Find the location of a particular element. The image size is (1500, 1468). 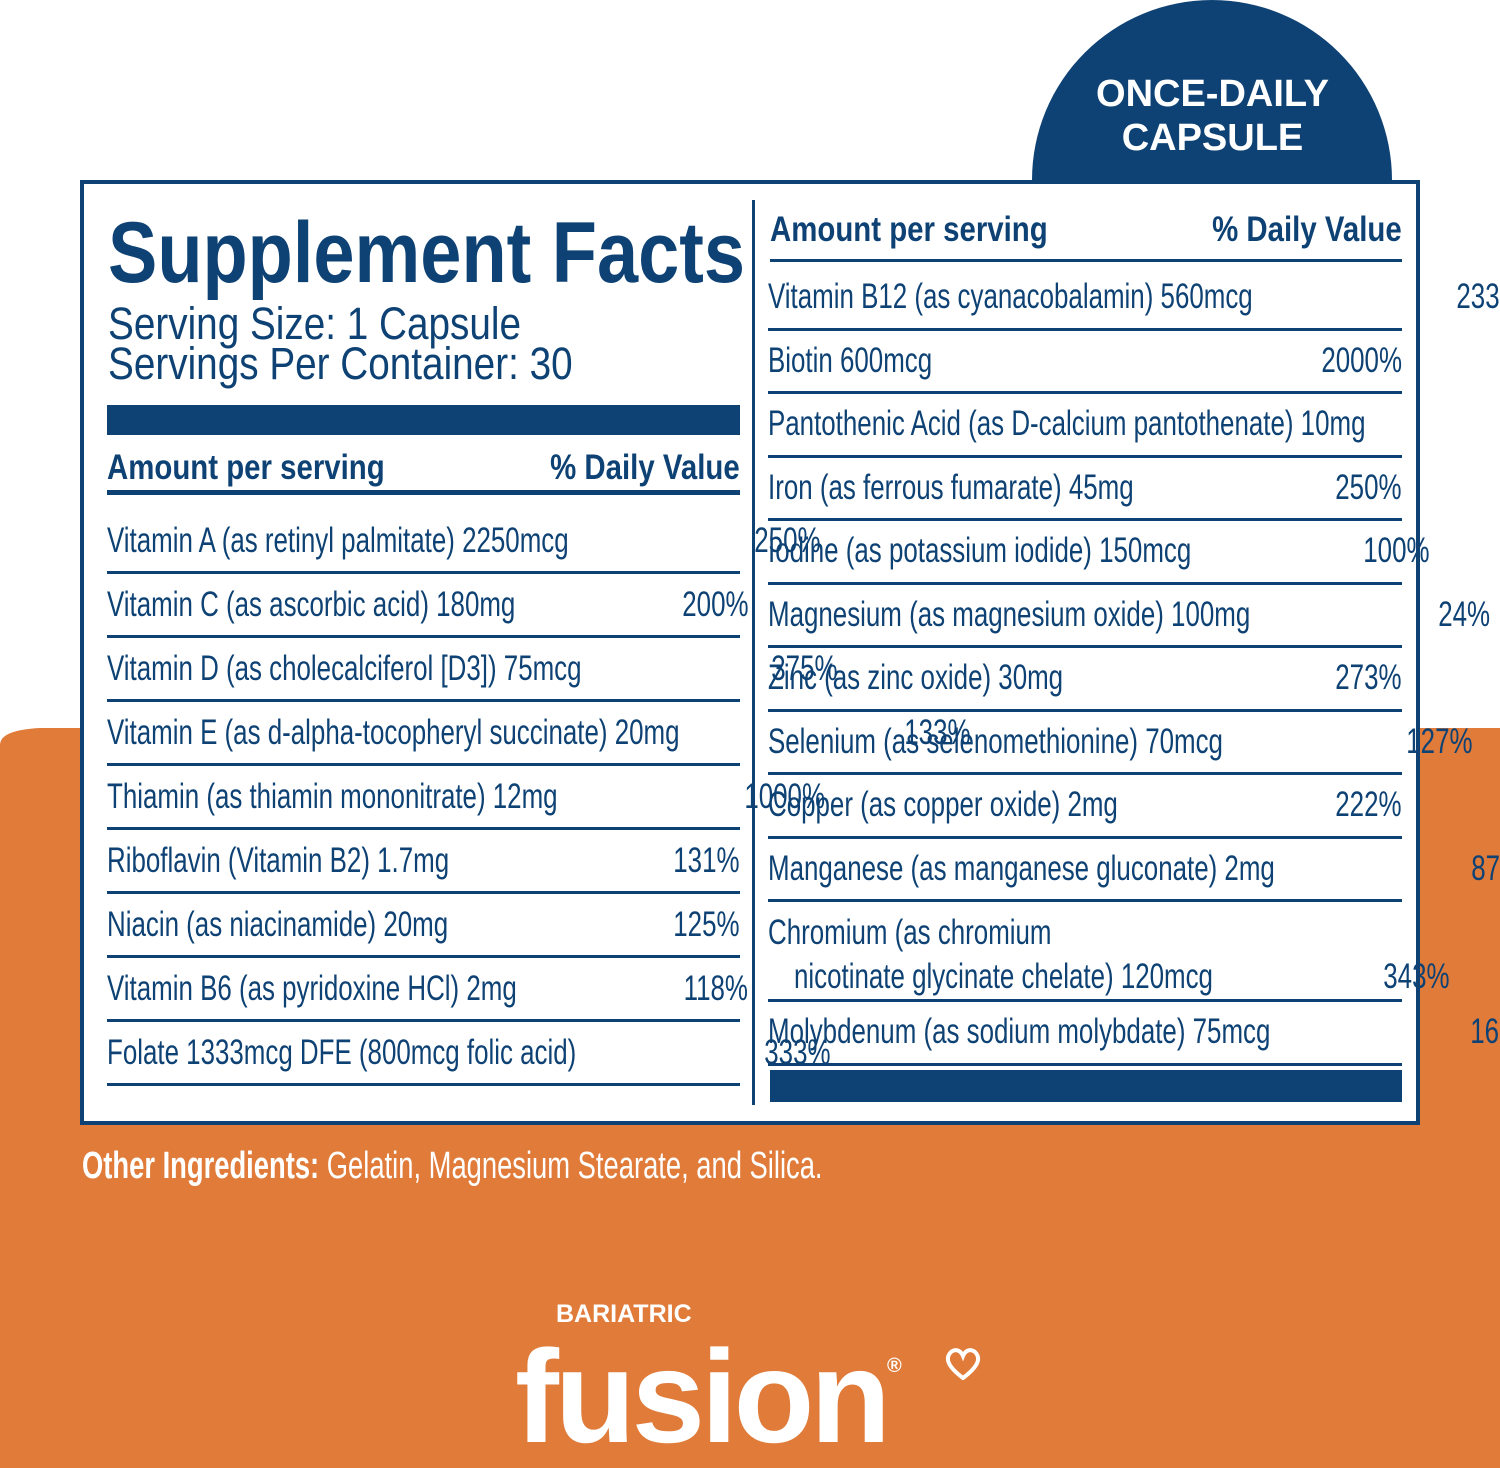

other-ingredients-text: Gelatin, Magnesium Stearate, and Silica. is located at coordinates (574, 1166).